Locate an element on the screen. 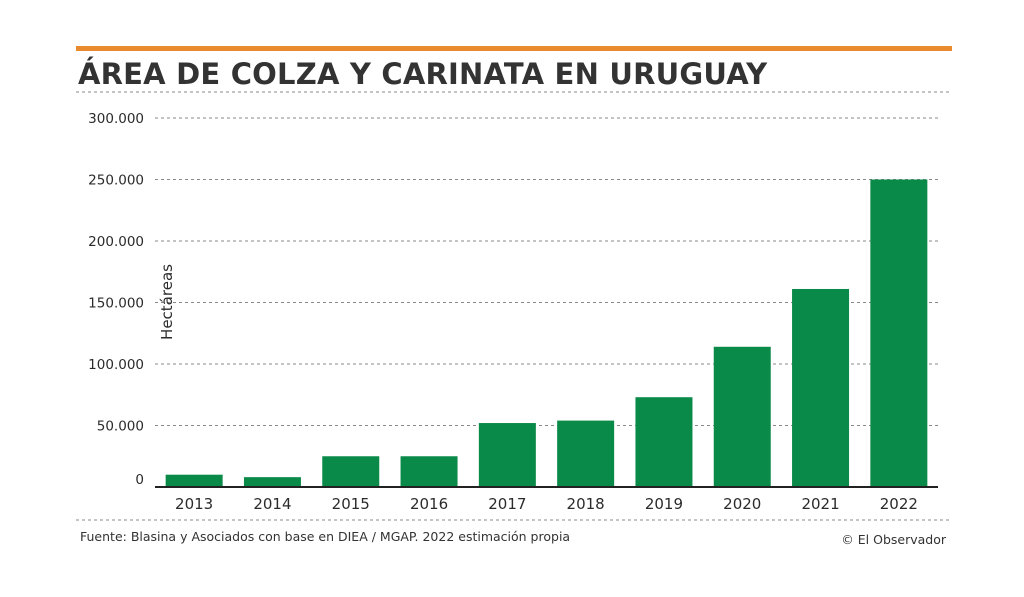  credit-note: © El Observador is located at coordinates (894, 539).